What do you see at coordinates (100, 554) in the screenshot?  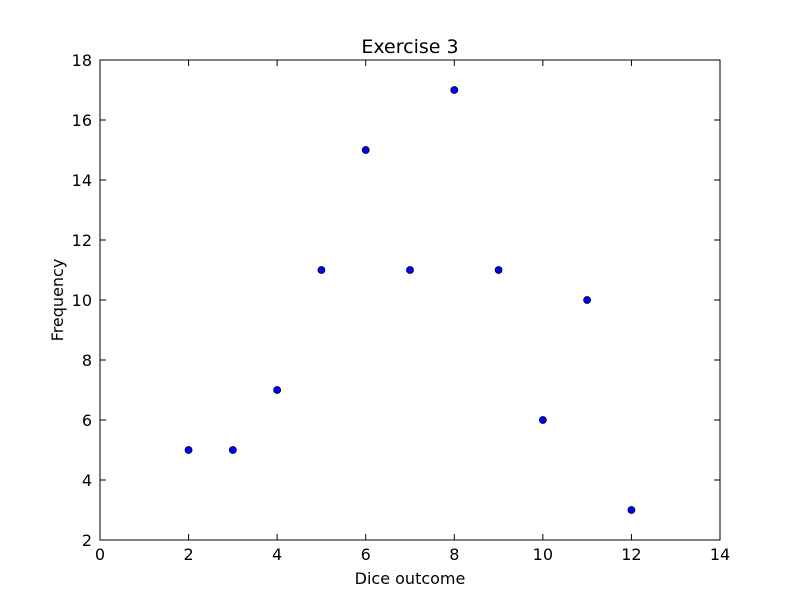 I see `x-tick-label: 0` at bounding box center [100, 554].